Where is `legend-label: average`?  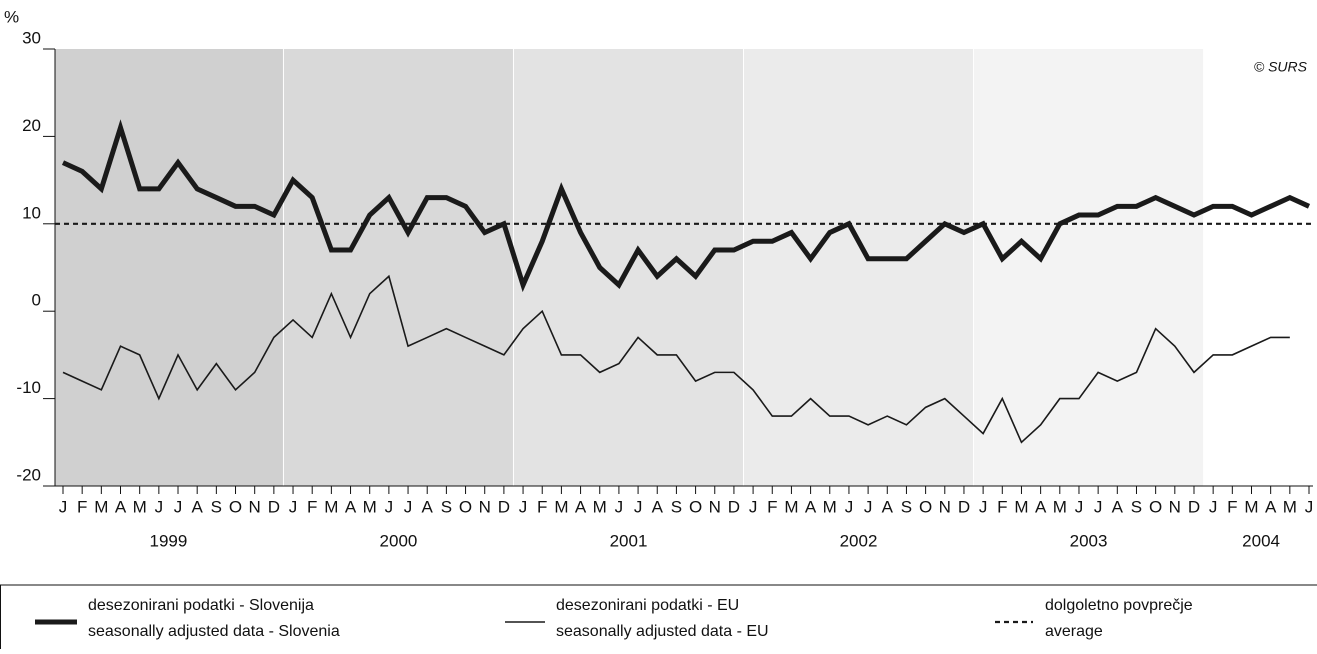
legend-label: average is located at coordinates (1074, 631).